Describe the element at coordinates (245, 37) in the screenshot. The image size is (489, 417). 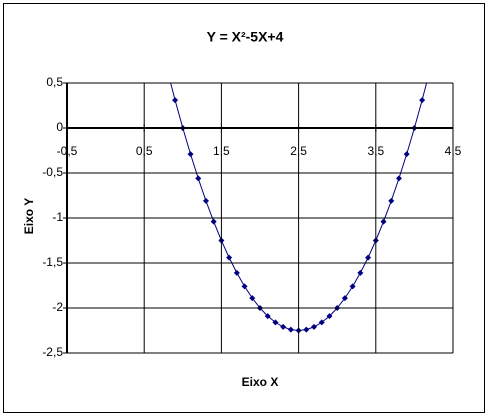
I see `chart-title: Y = X²-5X+4` at that location.